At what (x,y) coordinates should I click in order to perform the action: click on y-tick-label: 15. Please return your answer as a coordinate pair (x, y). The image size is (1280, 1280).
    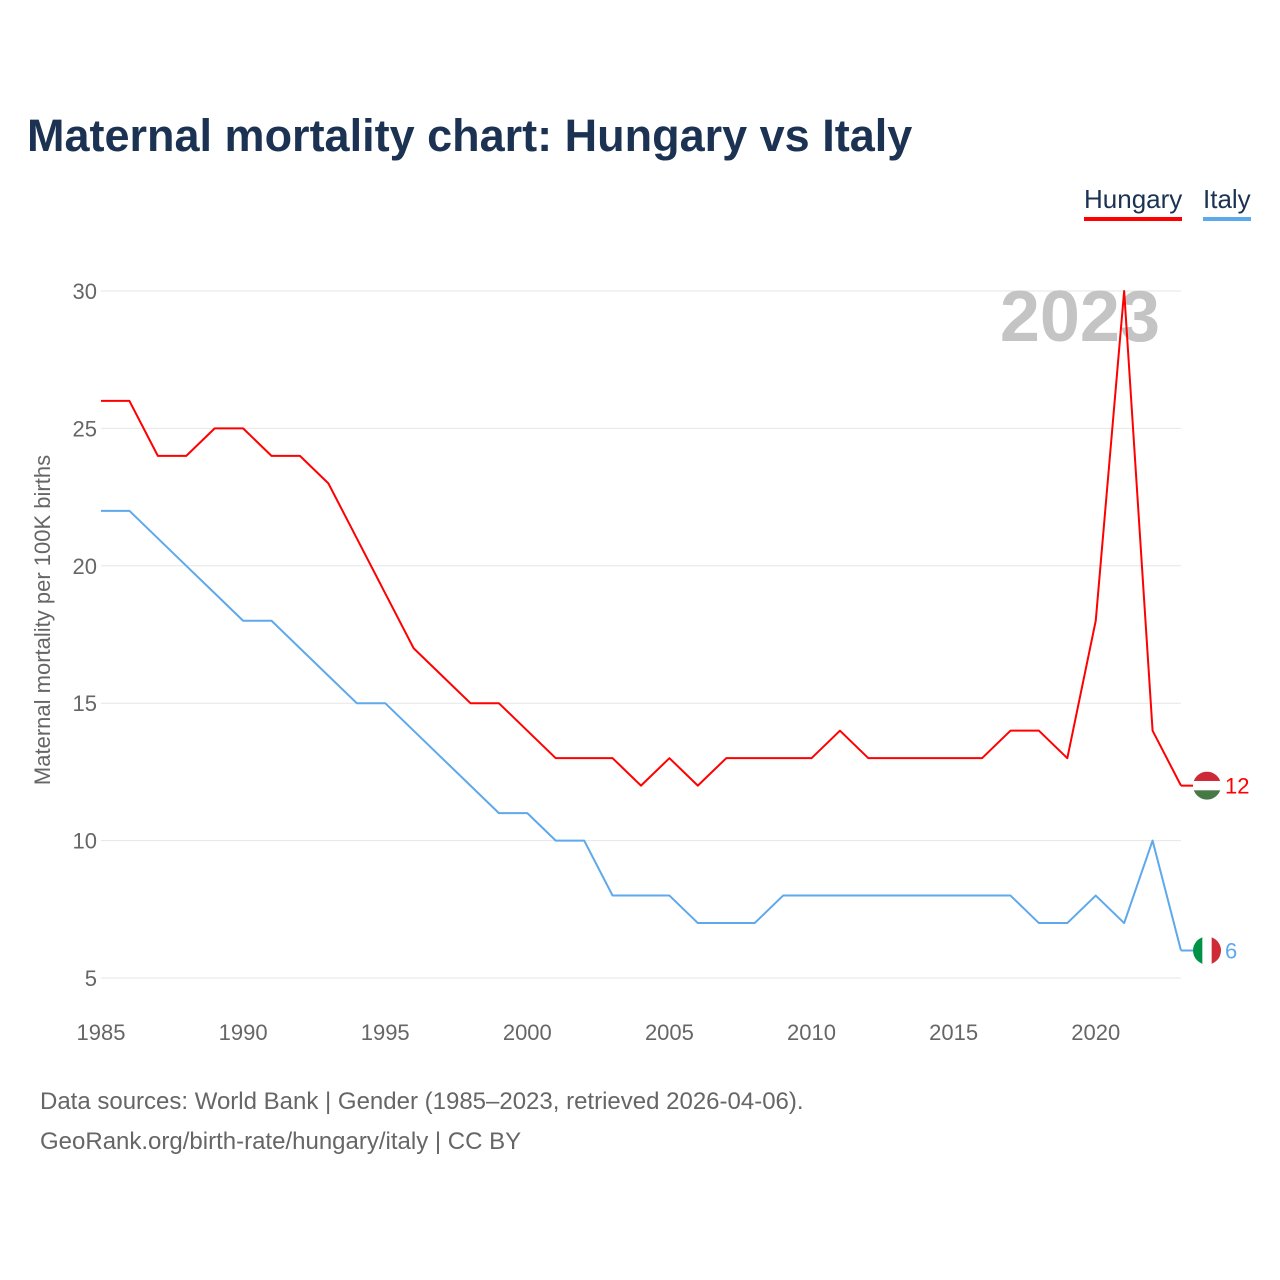
    Looking at the image, I should click on (85, 703).